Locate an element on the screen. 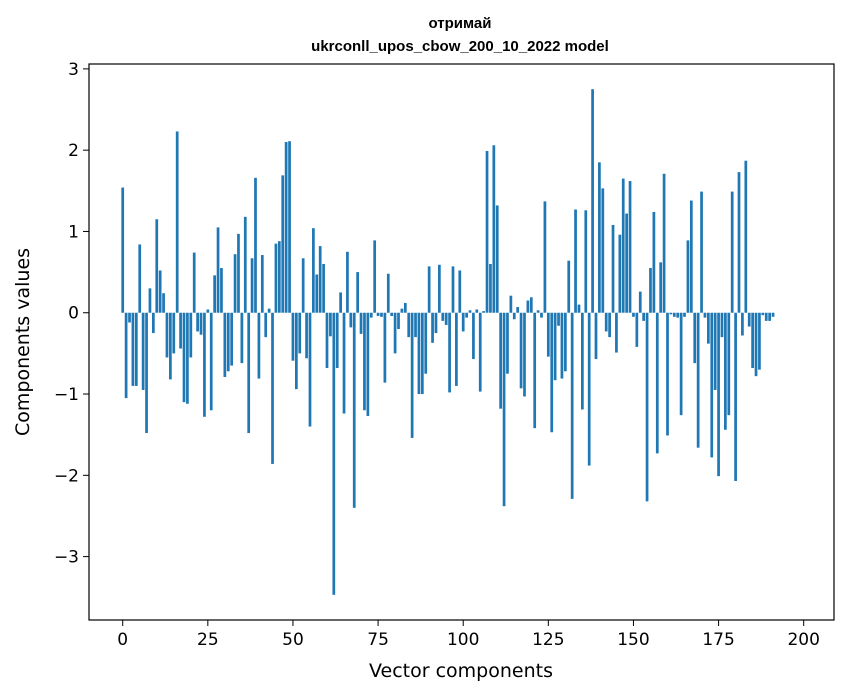 The width and height of the screenshot is (847, 696). y-tick-label: −2 is located at coordinates (66, 476).